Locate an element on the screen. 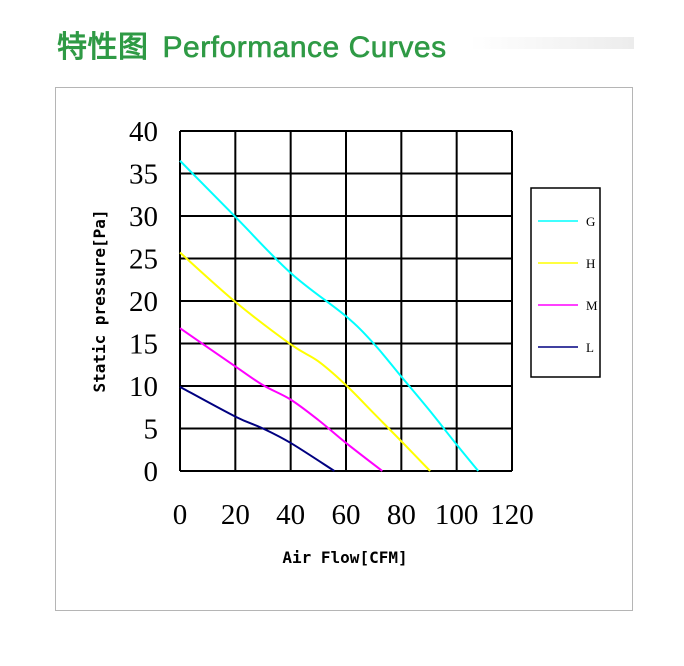 The height and width of the screenshot is (666, 684). y-tick-label: 5 is located at coordinates (151, 430).